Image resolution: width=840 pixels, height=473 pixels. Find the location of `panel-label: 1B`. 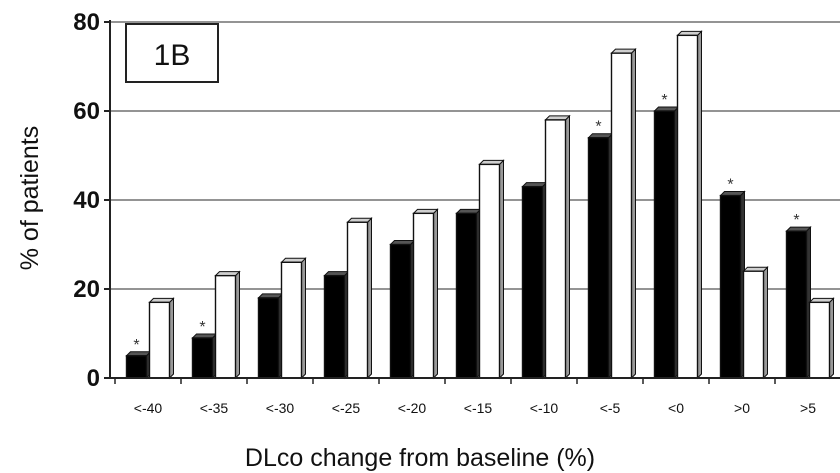

panel-label: 1B is located at coordinates (172, 55).